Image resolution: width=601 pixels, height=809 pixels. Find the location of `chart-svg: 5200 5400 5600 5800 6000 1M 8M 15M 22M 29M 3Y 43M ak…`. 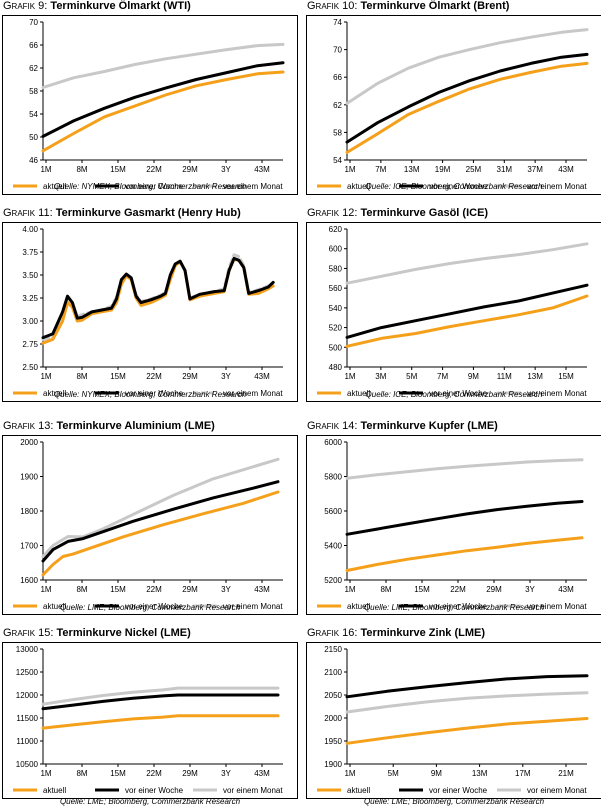

chart-svg: 5200 5400 5600 5800 6000 1M 8M 15M 22M 29M 3Y 43M ak… is located at coordinates (452, 524).